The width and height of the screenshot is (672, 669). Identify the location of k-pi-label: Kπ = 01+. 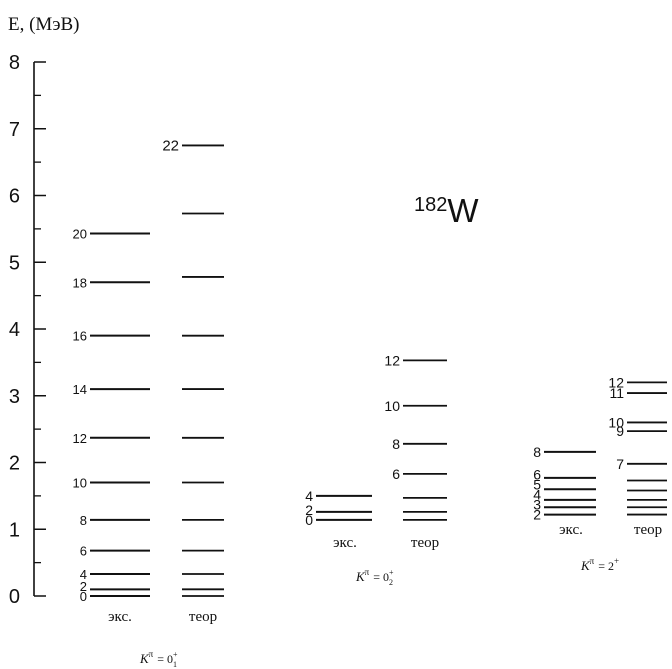
(158, 659).